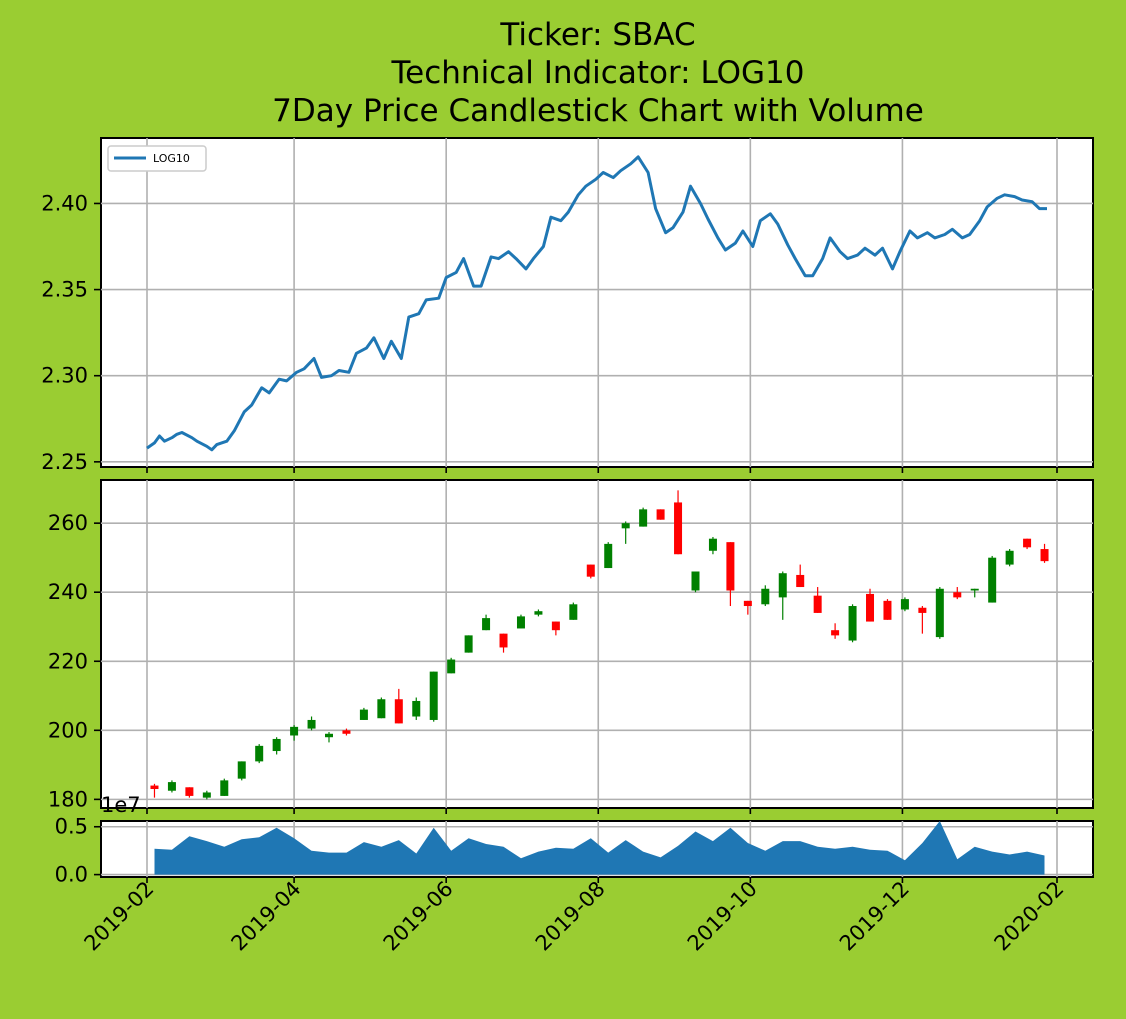 This screenshot has width=1126, height=1019. What do you see at coordinates (68, 592) in the screenshot?
I see `price-ytick-label: 240` at bounding box center [68, 592].